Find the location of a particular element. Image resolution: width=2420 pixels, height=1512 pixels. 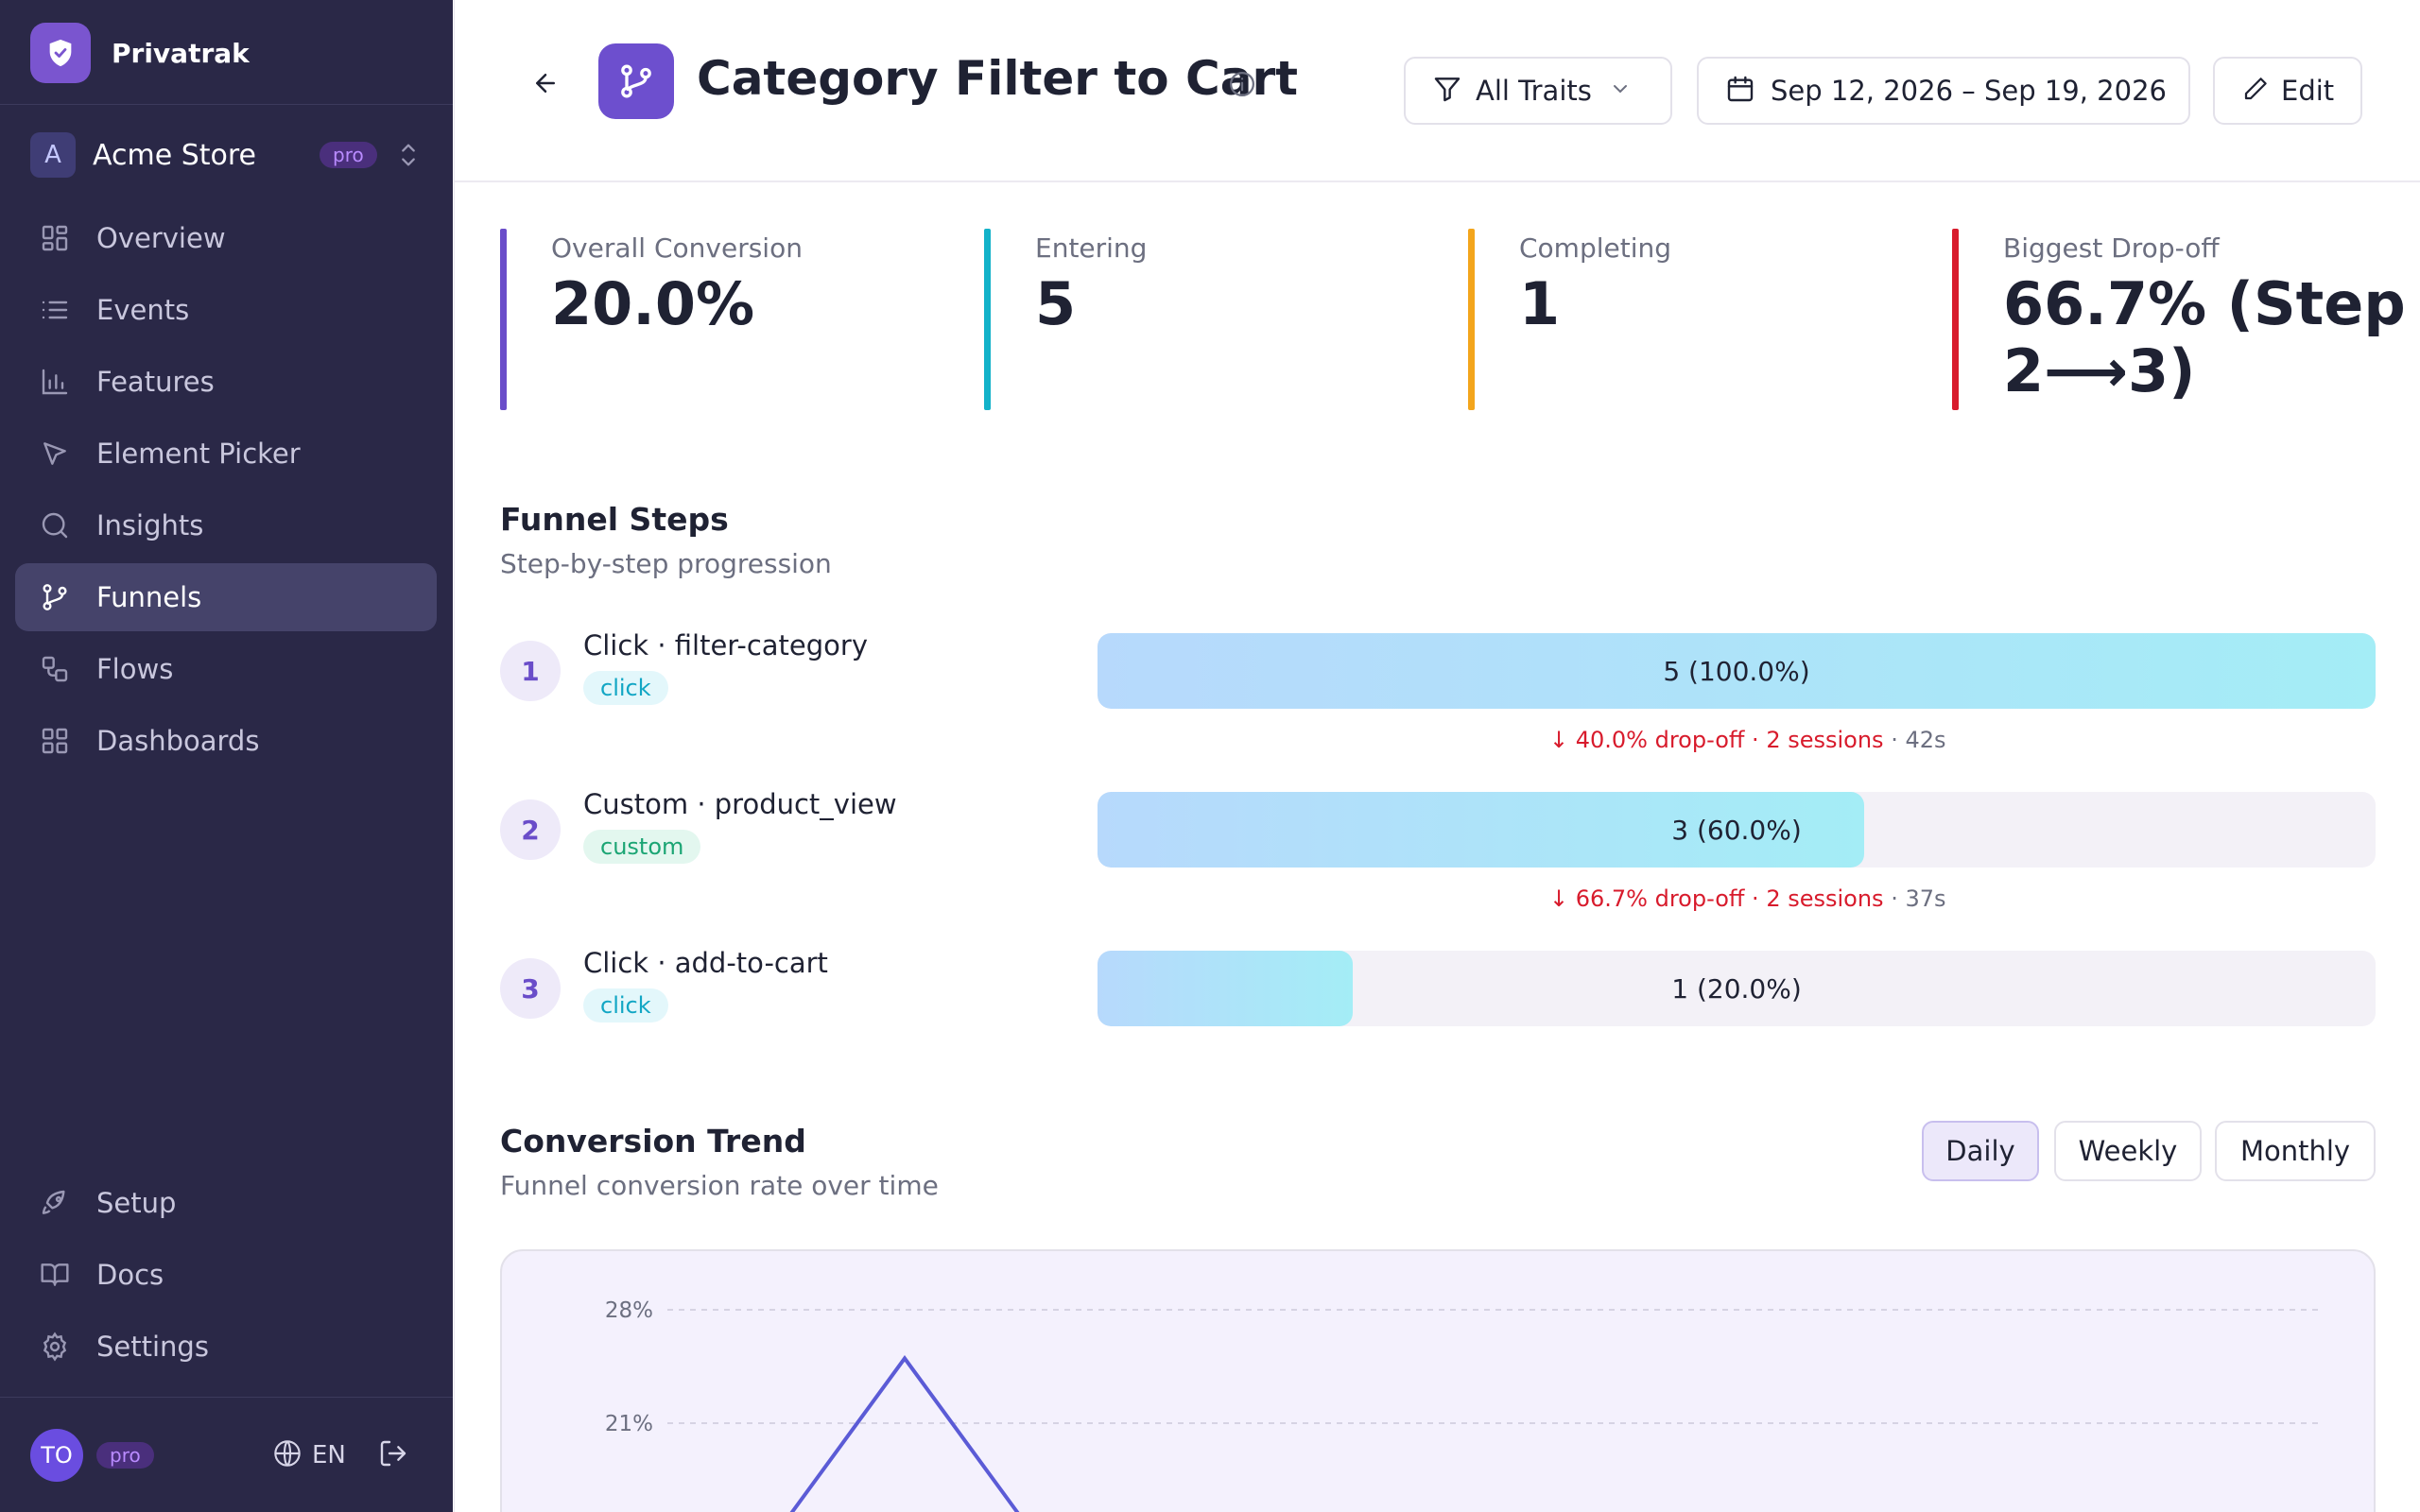

sidebar-item-features: Features is located at coordinates (226, 382).